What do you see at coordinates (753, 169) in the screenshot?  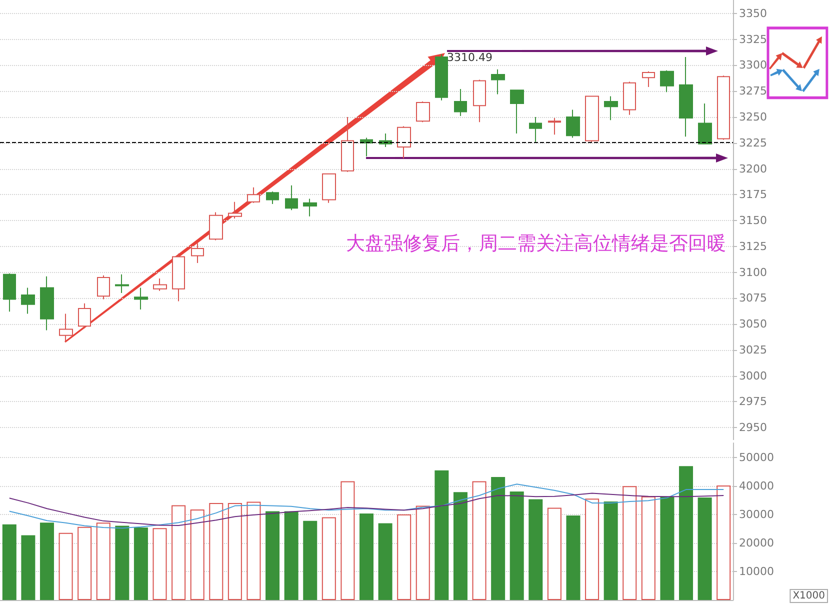 I see `y-tick-label: 3200` at bounding box center [753, 169].